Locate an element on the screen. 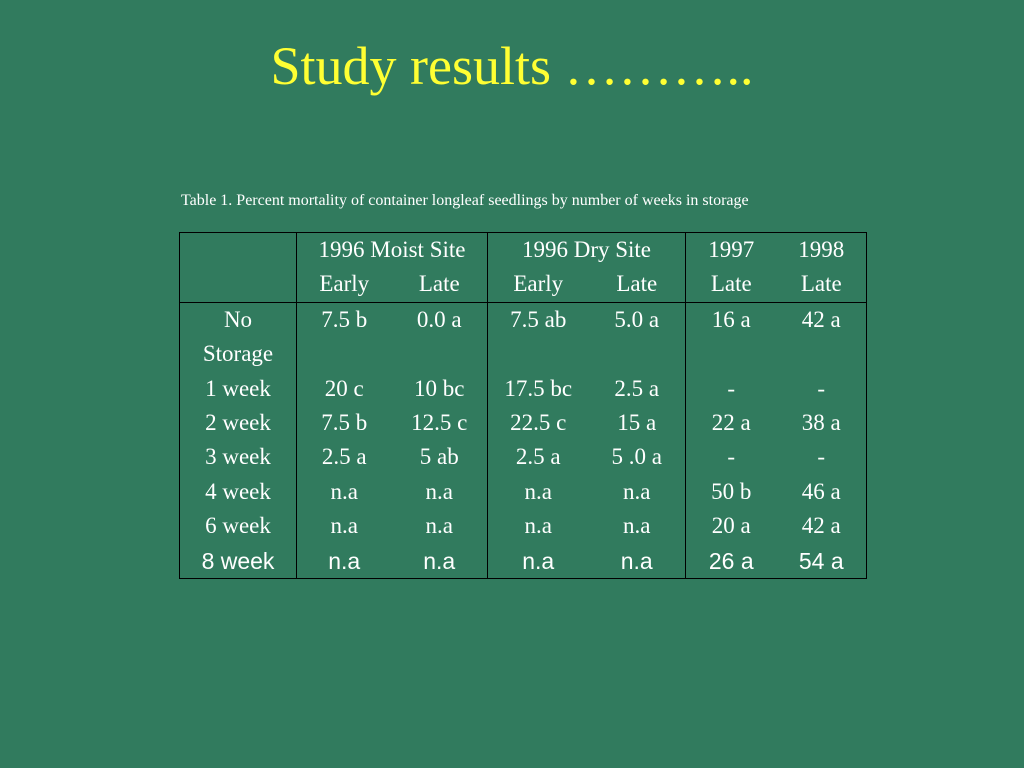 This screenshot has width=1024, height=768. table-cell: 10 bc is located at coordinates (439, 388).